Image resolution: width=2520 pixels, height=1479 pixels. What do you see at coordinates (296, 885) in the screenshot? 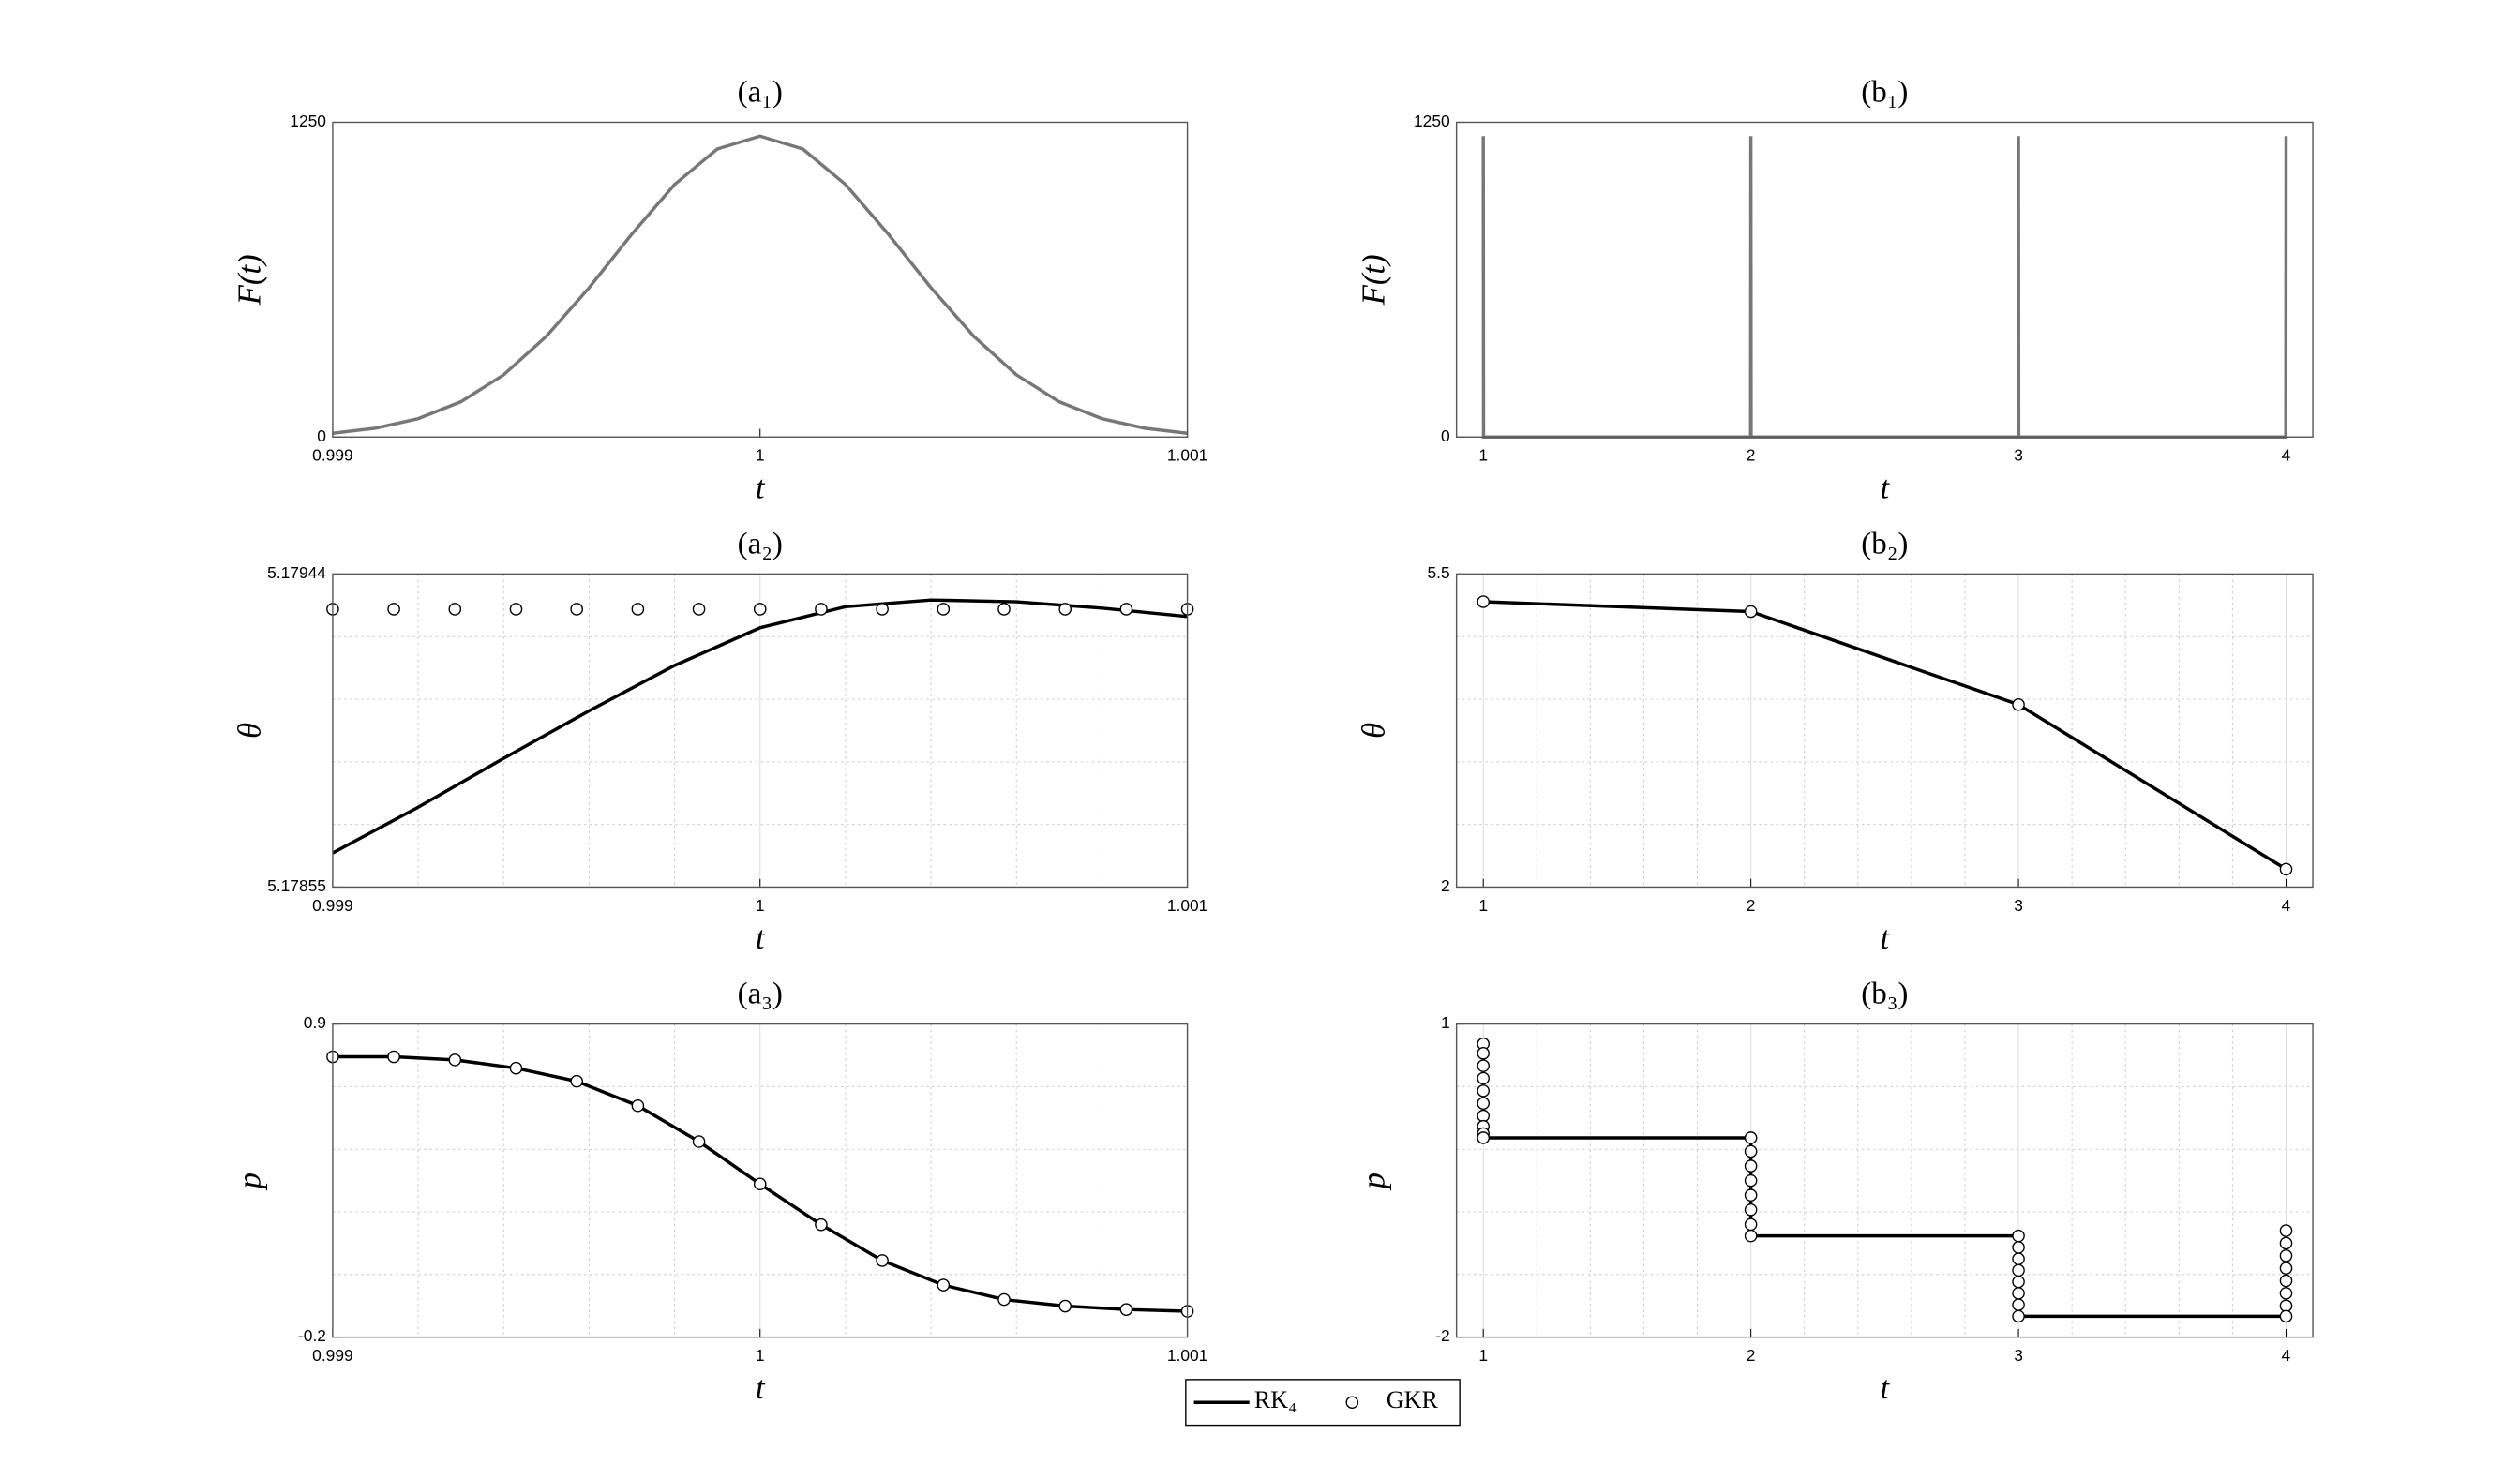
I see `y-tick-label: 5.17855` at bounding box center [296, 885].